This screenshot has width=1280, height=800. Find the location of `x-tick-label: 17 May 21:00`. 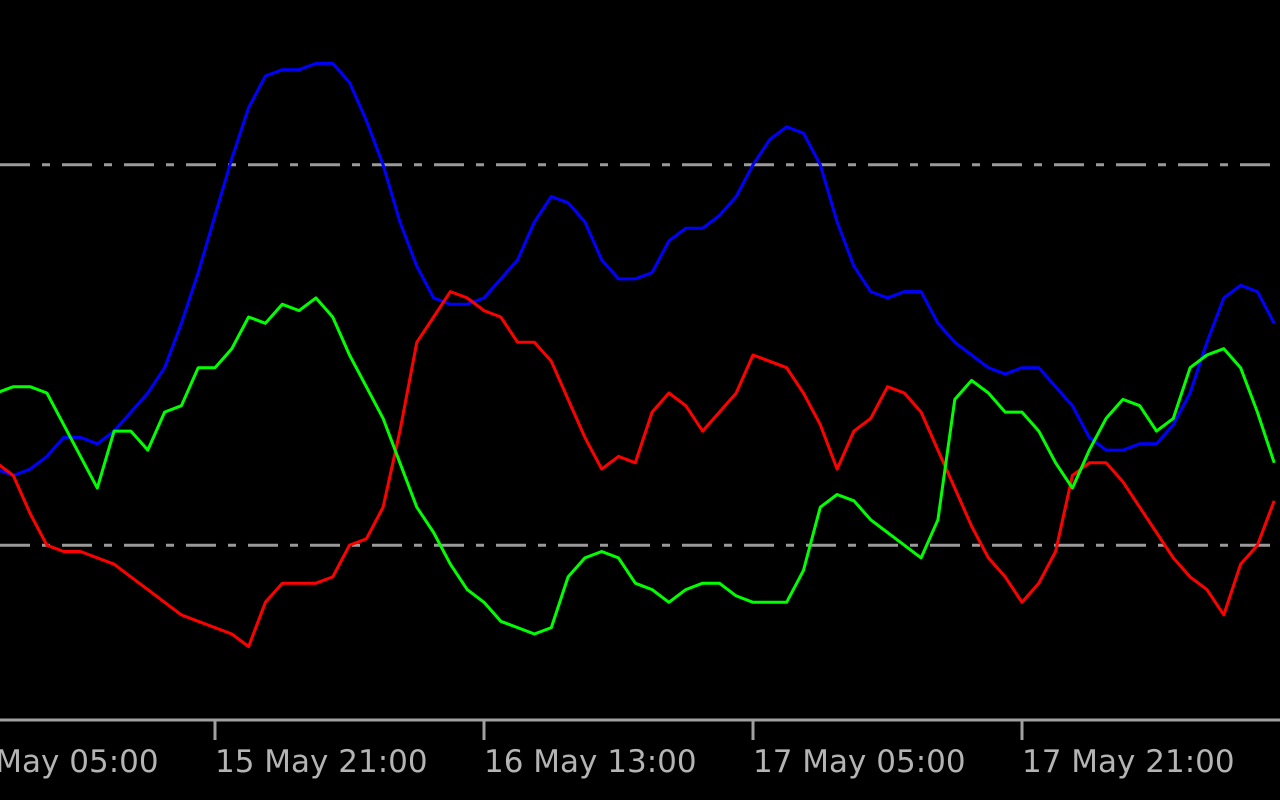

x-tick-label: 17 May 21:00 is located at coordinates (1128, 762).